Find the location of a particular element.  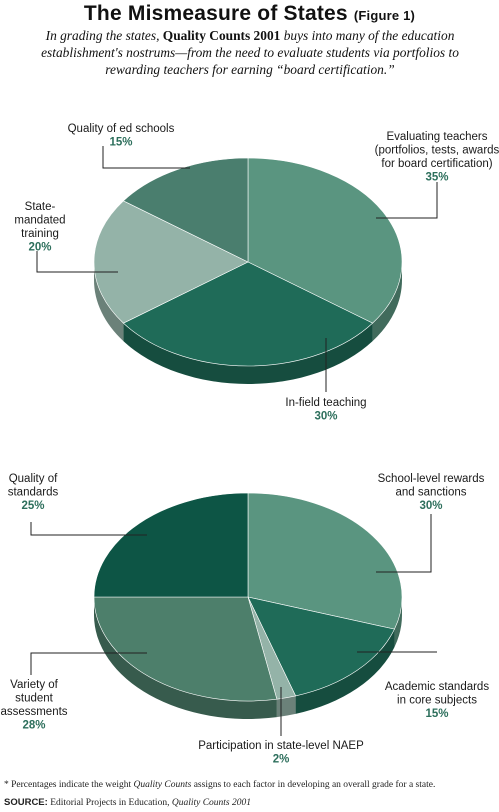

slice-label-variety-of-student-assessments: Variety of is located at coordinates (34, 685).